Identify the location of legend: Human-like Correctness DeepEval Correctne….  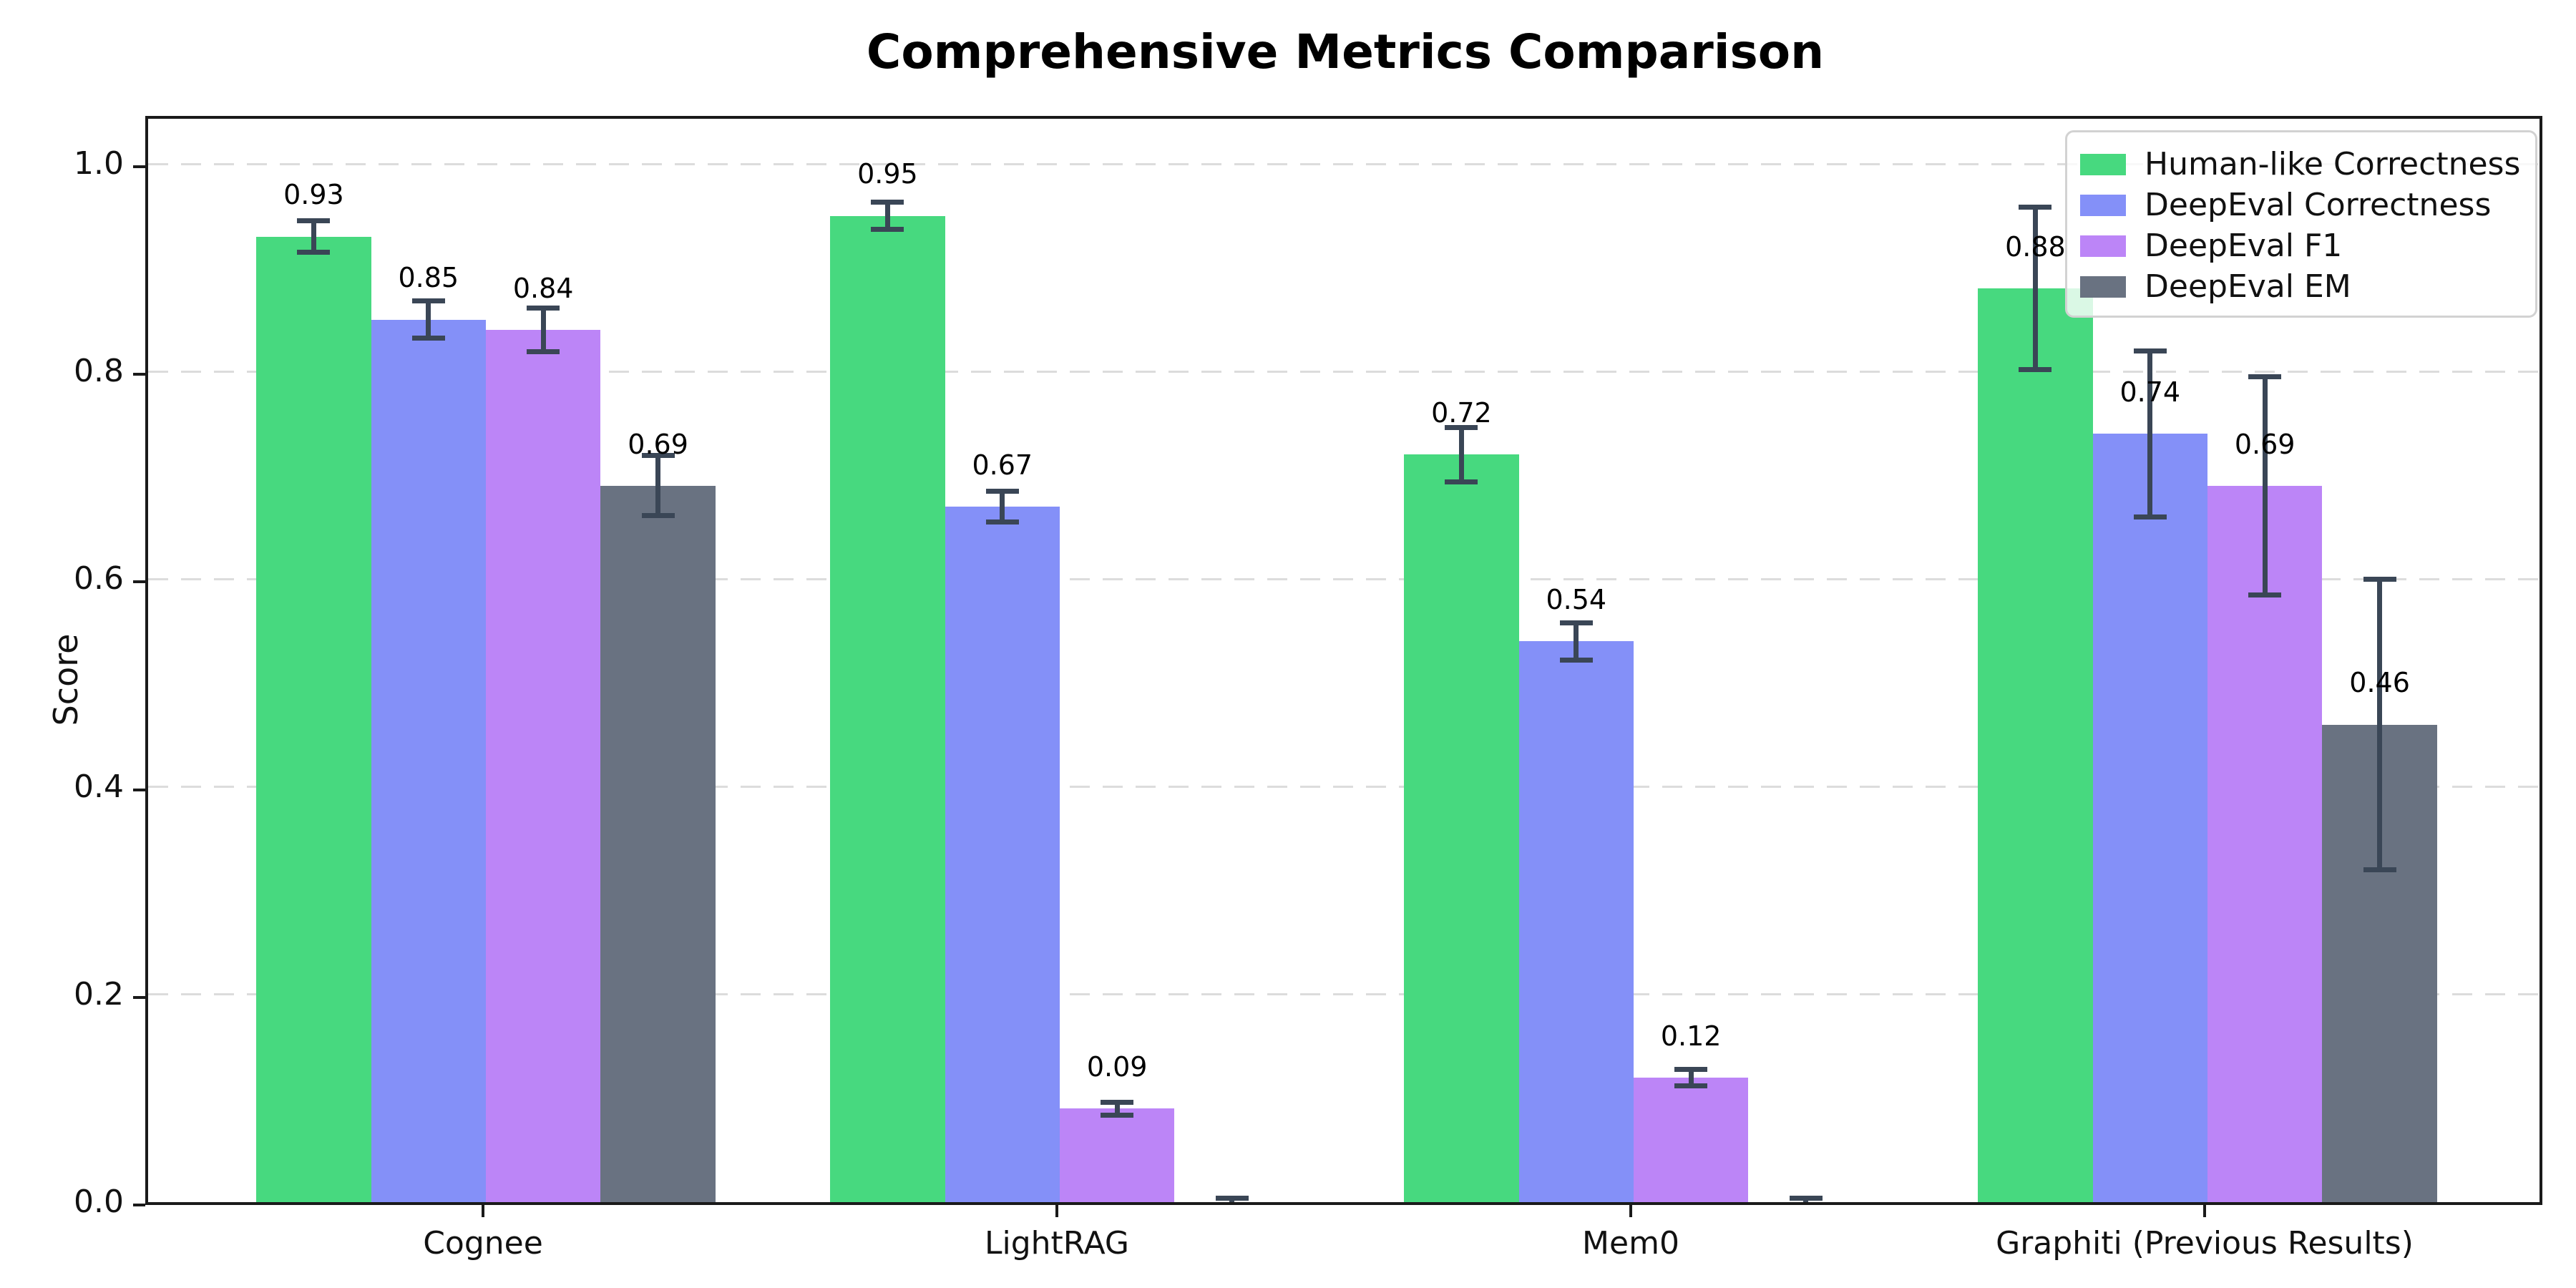
(2301, 224).